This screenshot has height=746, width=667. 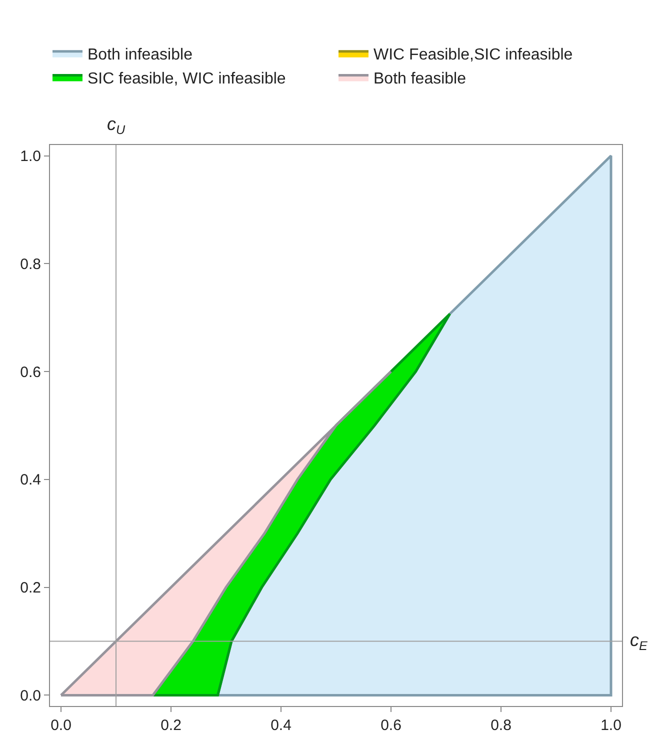 What do you see at coordinates (187, 79) in the screenshot?
I see `legend-label: SIC feasible, WIC infeasible` at bounding box center [187, 79].